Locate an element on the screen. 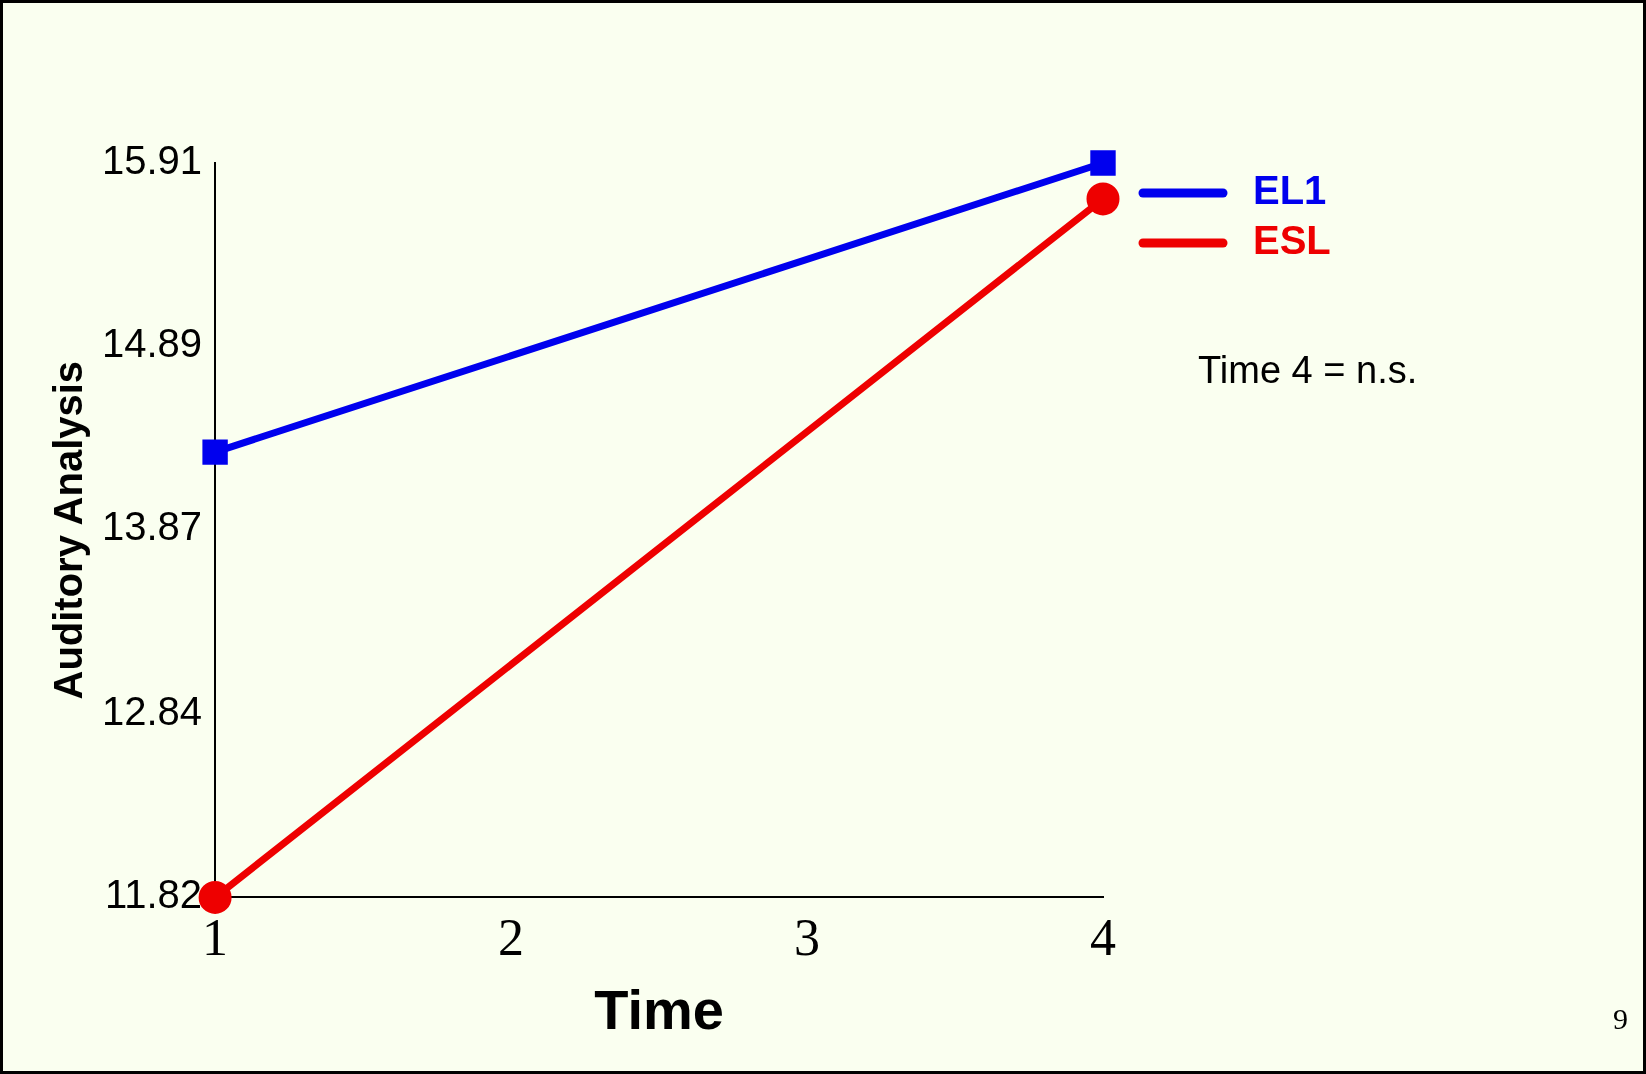 This screenshot has height=1074, width=1646. y-axis-title: Auditory Analysis is located at coordinates (68, 530).